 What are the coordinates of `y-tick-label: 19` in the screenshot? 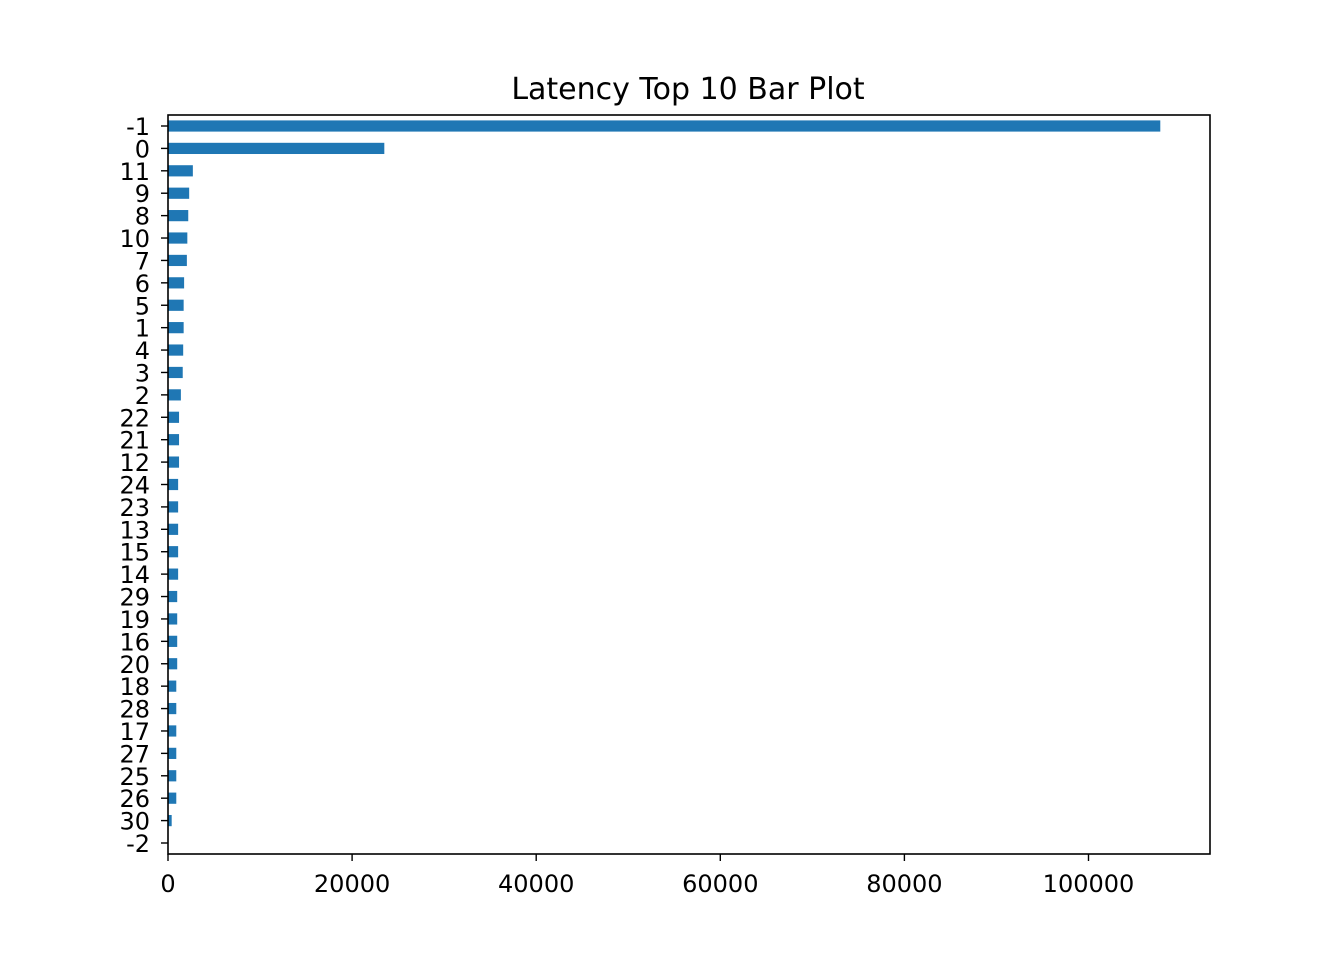 It's located at (134, 620).